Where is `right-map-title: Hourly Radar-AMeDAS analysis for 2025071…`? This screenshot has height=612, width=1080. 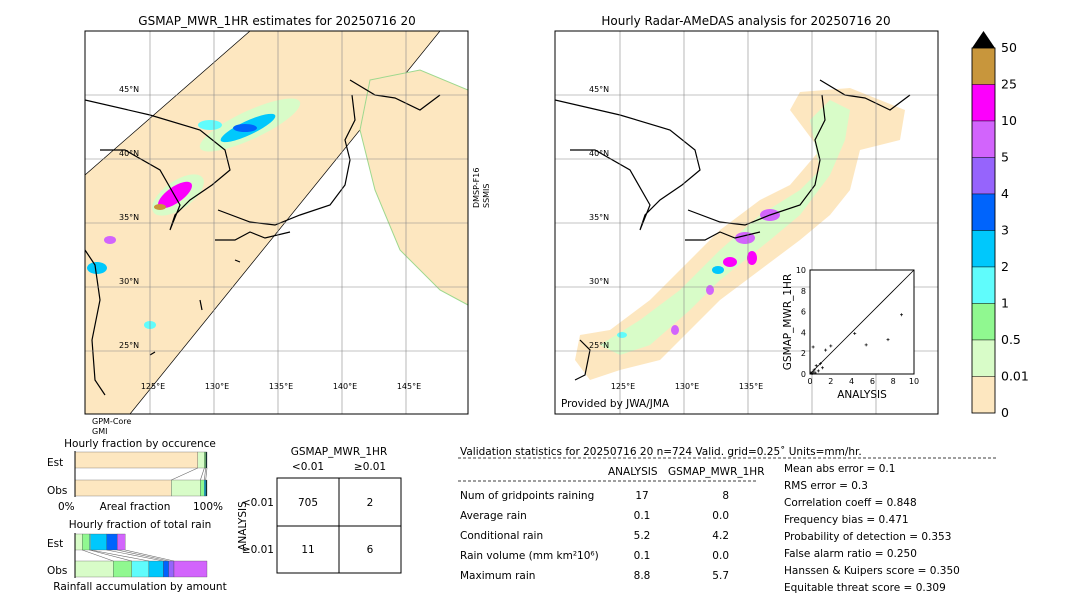 right-map-title: Hourly Radar-AMeDAS analysis for 2025071… is located at coordinates (745, 21).